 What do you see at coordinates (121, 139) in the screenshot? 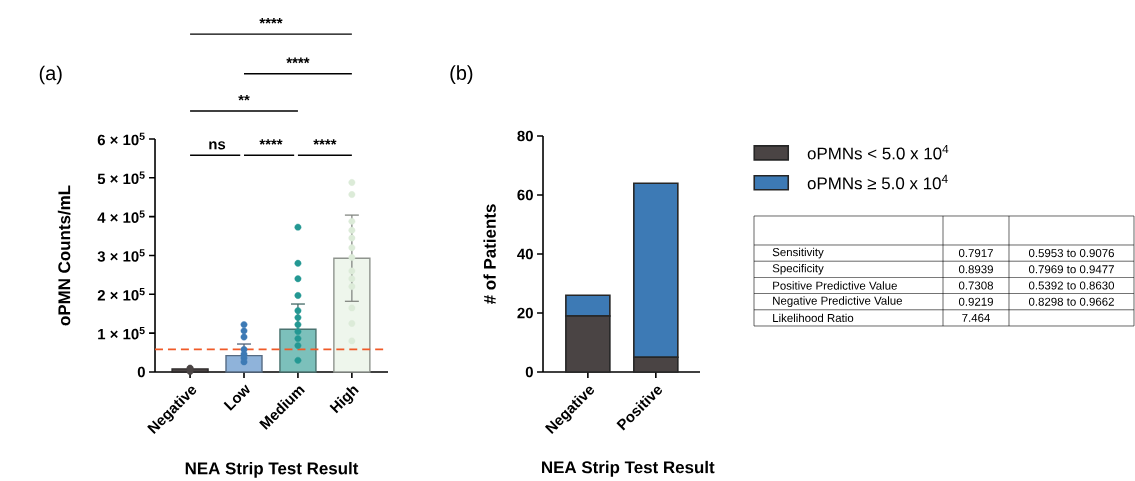
I see `y-tick-label: 6 × 10$^{5}$` at bounding box center [121, 139].